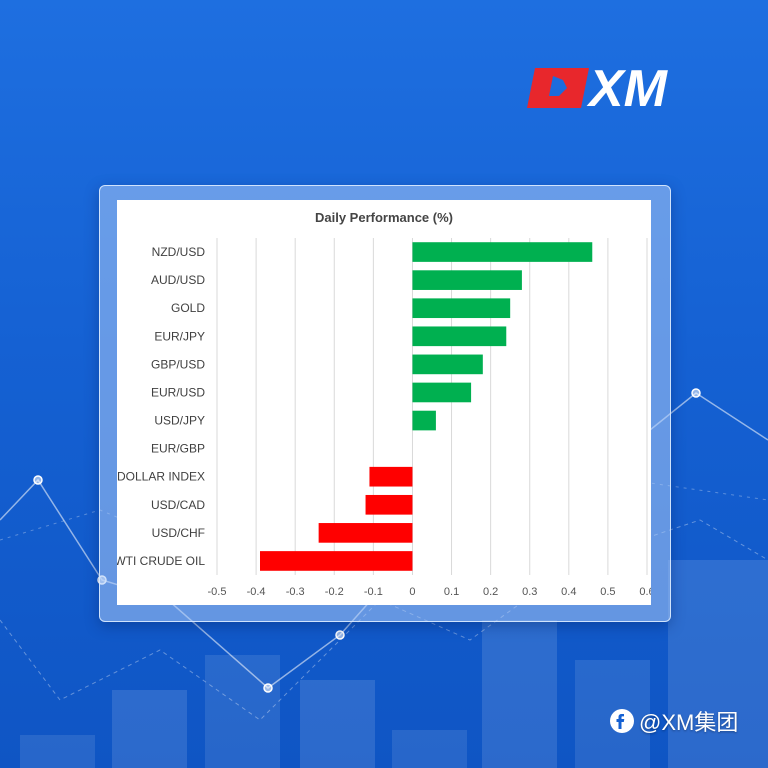 The height and width of the screenshot is (768, 768). I want to click on x-tick-label: 0.5, so click(607, 592).